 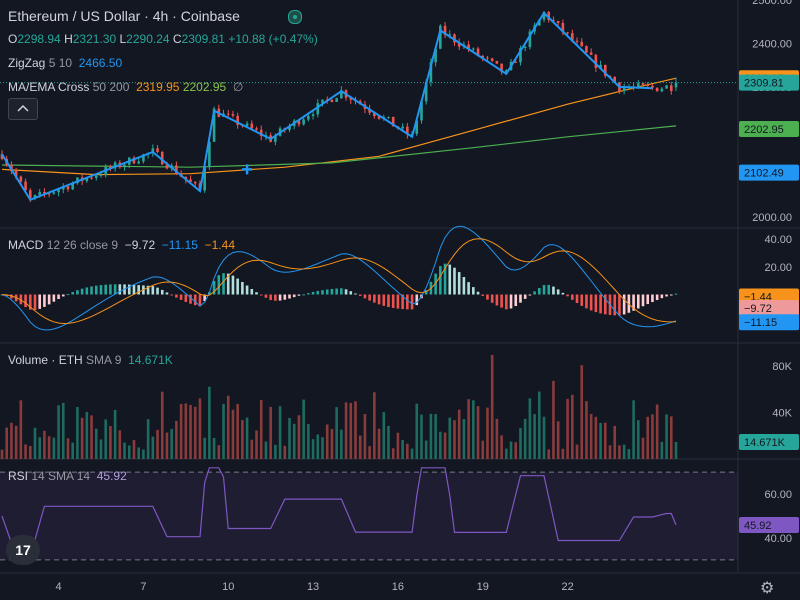 I want to click on price-label: 2202.95, so click(x=764, y=130).